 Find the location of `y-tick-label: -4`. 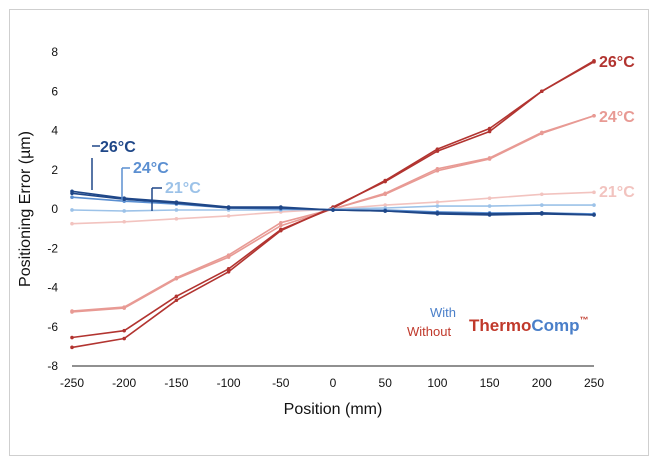

y-tick-label: -4 is located at coordinates (52, 288).